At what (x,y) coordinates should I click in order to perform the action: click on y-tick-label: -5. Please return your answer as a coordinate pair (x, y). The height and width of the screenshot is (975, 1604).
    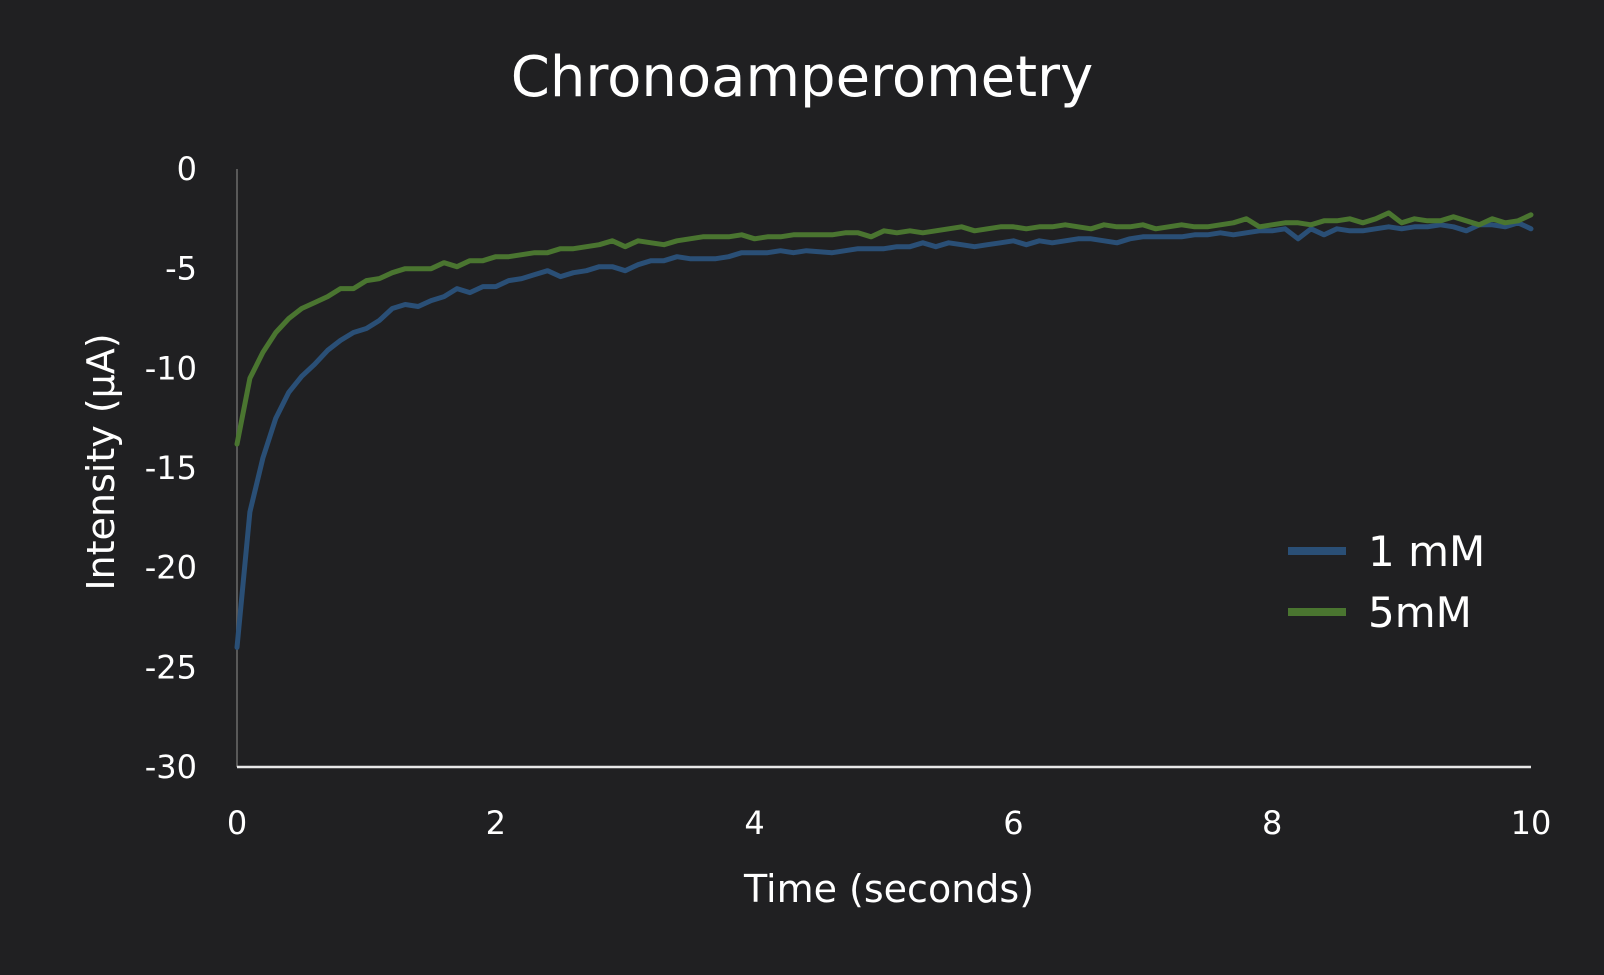
    Looking at the image, I should click on (181, 269).